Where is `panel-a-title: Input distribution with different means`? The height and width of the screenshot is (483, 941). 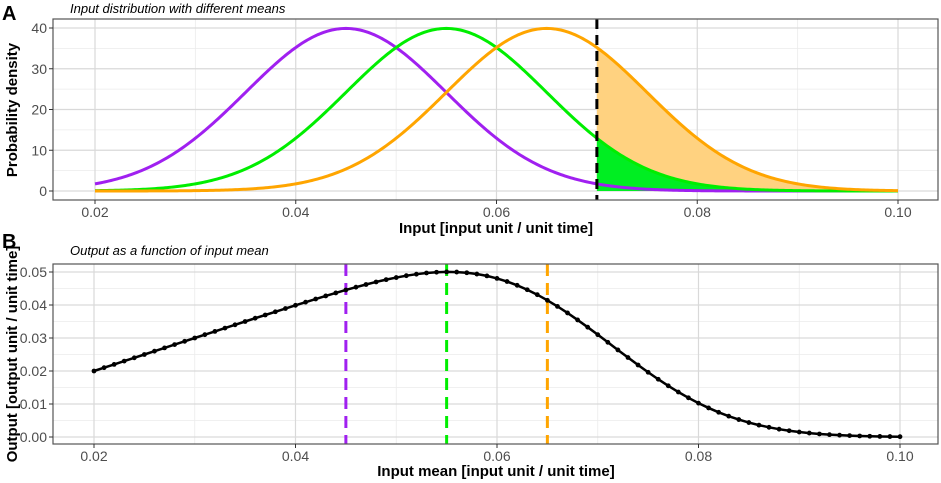
panel-a-title: Input distribution with different means is located at coordinates (178, 8).